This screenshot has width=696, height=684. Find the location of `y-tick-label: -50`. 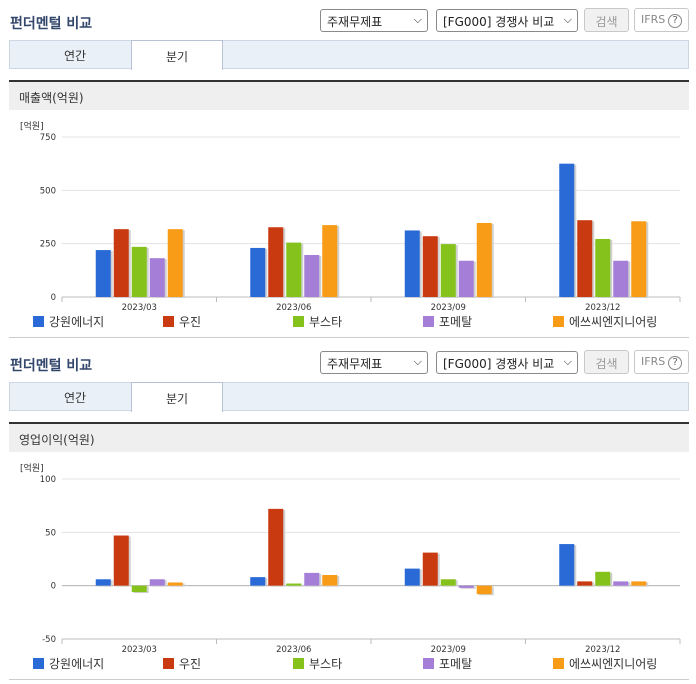

y-tick-label: -50 is located at coordinates (49, 640).